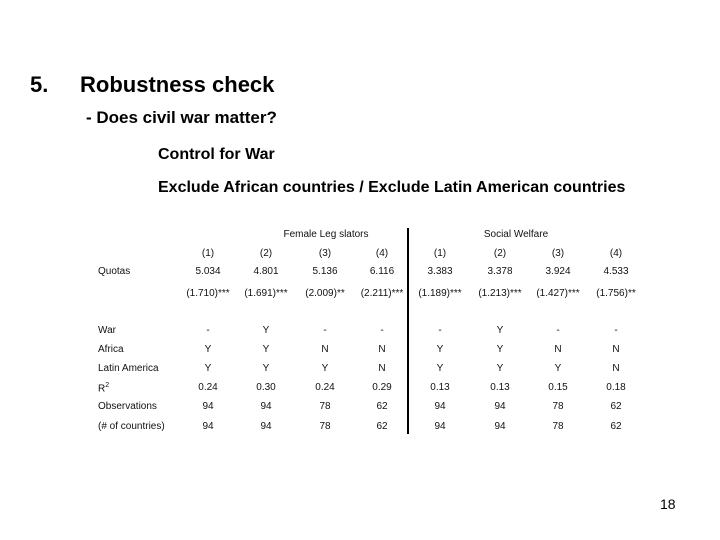 Image resolution: width=720 pixels, height=540 pixels. I want to click on table-cell: 3.378, so click(500, 271).